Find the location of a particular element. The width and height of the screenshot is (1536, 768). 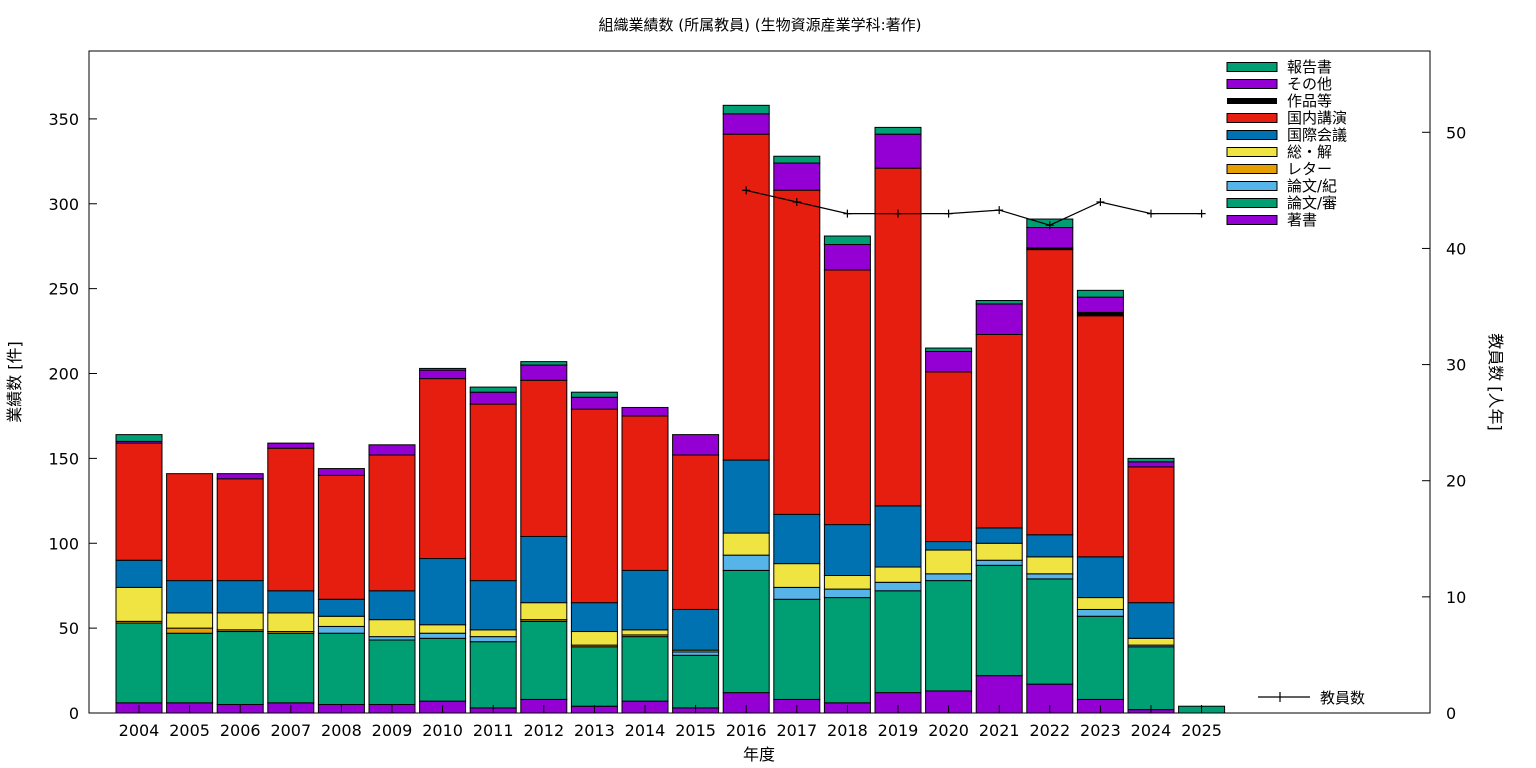

x-tick-label: 2024 is located at coordinates (1151, 730).